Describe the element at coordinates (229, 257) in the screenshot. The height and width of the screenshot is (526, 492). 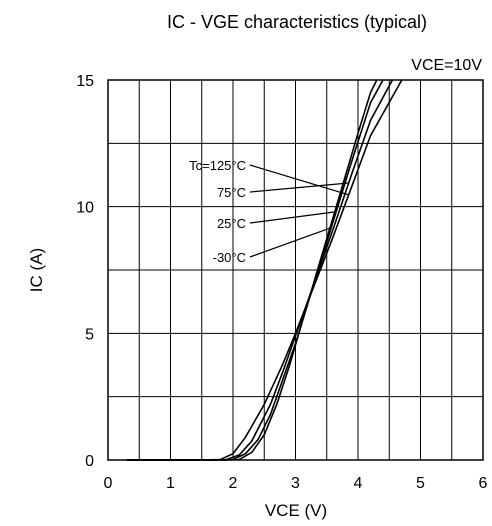
I see `series-label: -30°C` at that location.